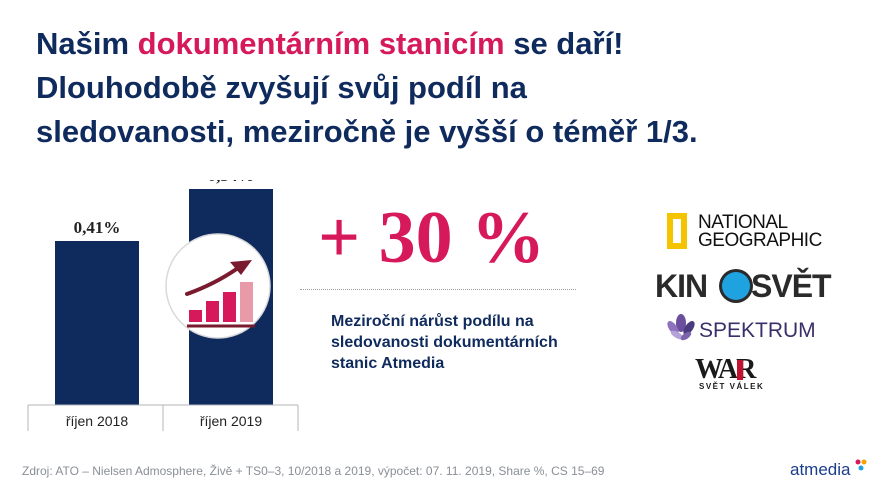 The height and width of the screenshot is (495, 887). What do you see at coordinates (791, 286) in the screenshot?
I see `kinosvet-right: SVĚT` at bounding box center [791, 286].